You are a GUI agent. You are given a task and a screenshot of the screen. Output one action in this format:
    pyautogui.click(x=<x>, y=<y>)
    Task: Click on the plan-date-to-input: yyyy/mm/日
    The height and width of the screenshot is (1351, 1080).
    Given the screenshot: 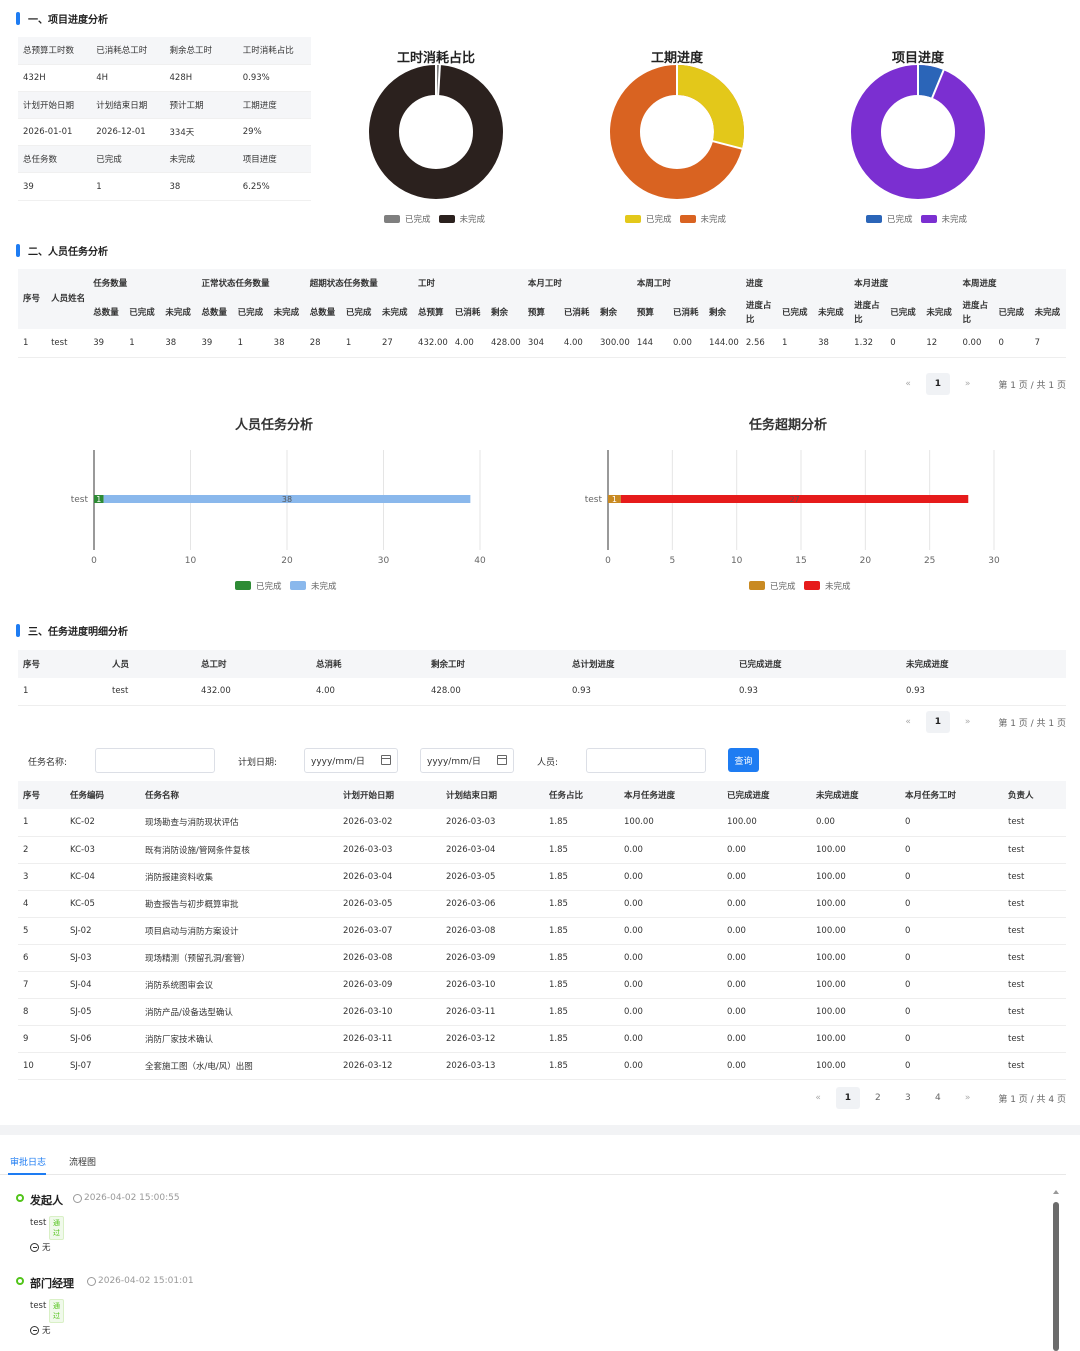 What is the action you would take?
    pyautogui.click(x=467, y=760)
    